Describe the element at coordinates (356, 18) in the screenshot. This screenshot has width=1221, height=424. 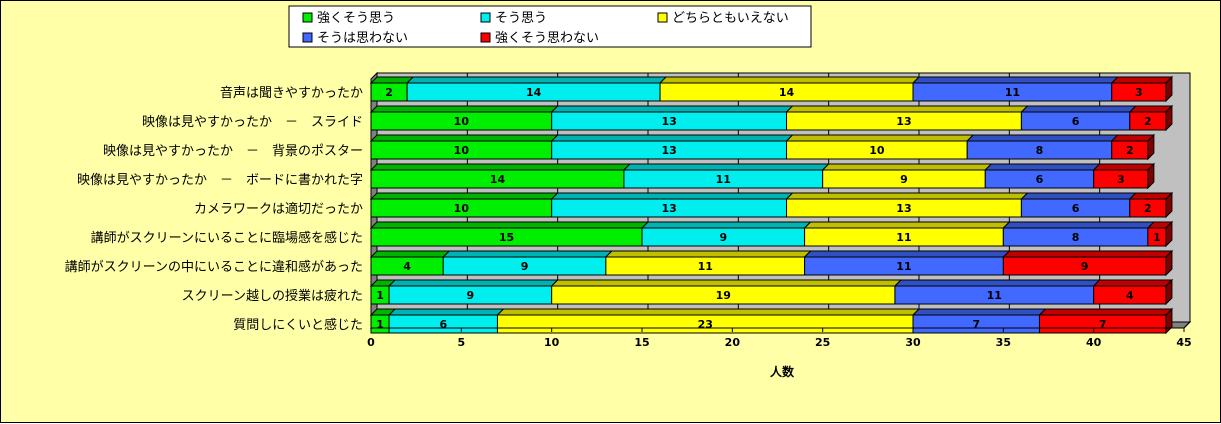
I see `legend-label: 強くそう思う` at that location.